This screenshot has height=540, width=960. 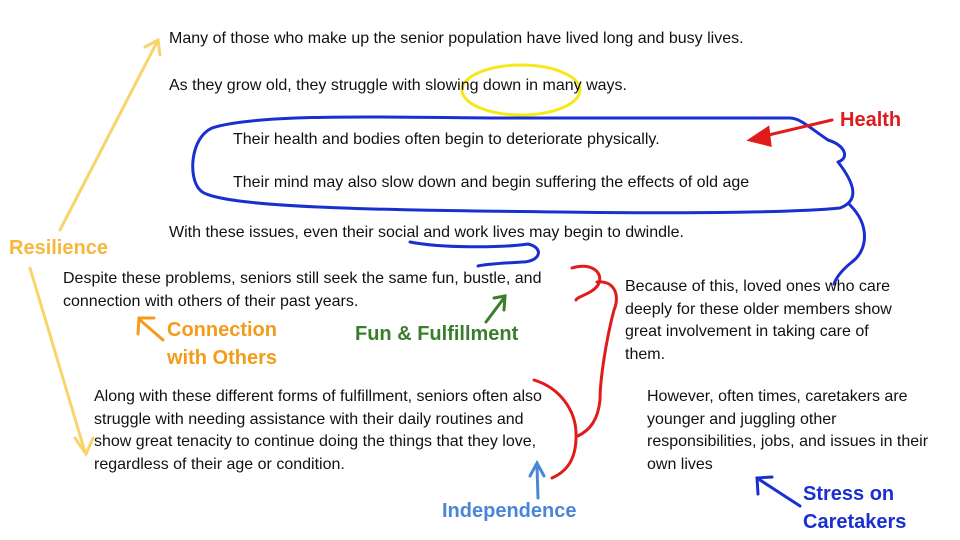 I want to click on stress-arrow, so click(x=778, y=491).